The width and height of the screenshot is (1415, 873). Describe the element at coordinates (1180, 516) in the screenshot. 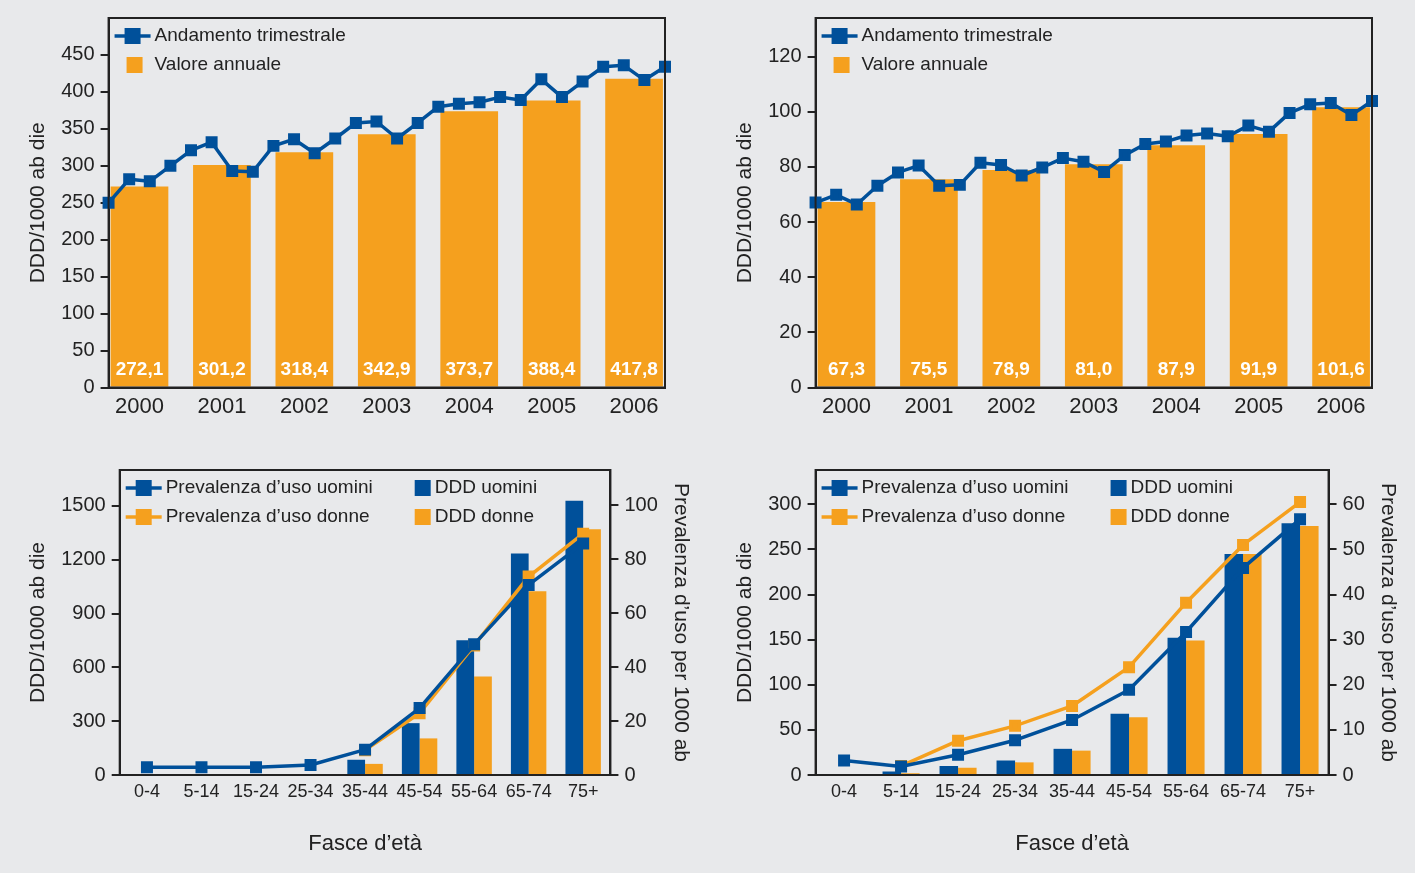

I see `legend-label: DDD donne` at that location.